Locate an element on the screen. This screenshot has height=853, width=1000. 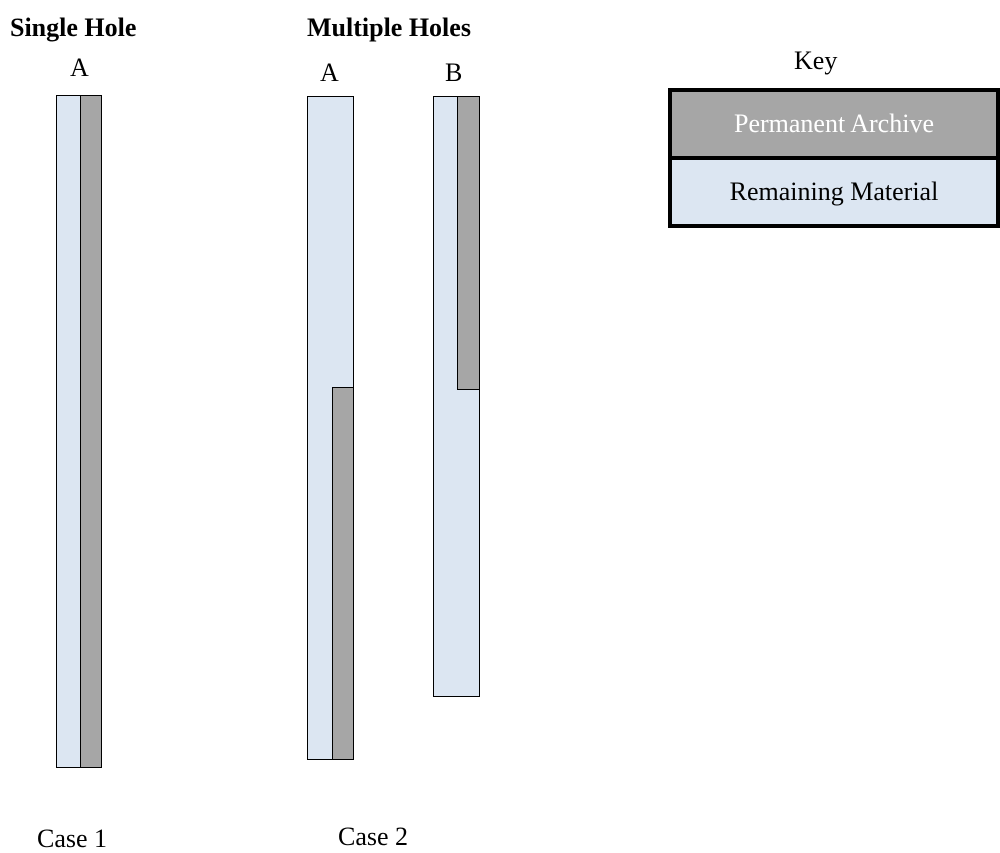
case1-core-a-remaining-half is located at coordinates (68, 431).